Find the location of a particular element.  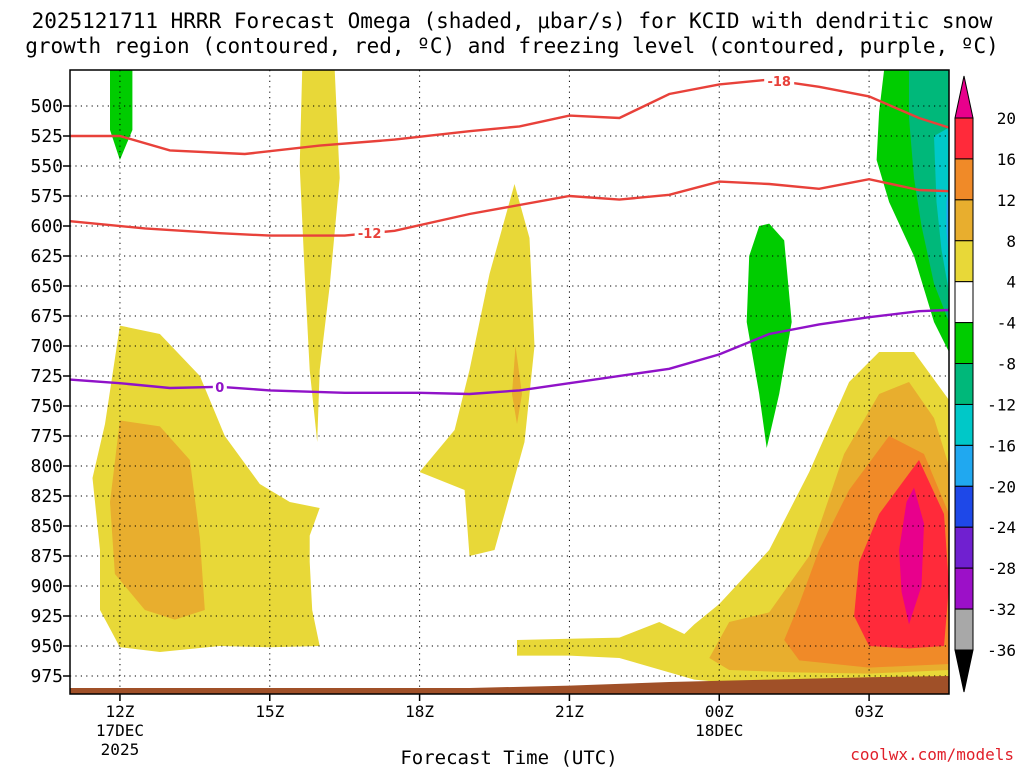

colorbar-label--36: -36 is located at coordinates (1001, 650).